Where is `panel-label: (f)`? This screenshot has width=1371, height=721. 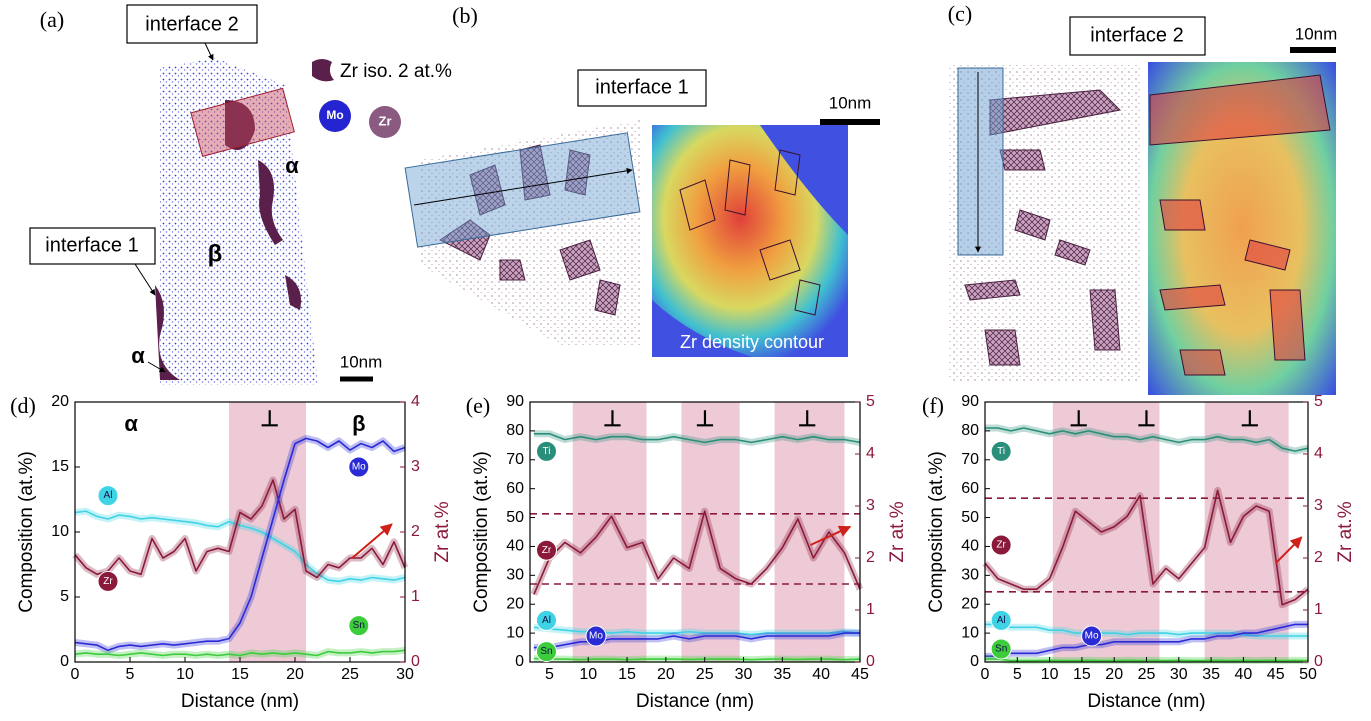 panel-label: (f) is located at coordinates (933, 405).